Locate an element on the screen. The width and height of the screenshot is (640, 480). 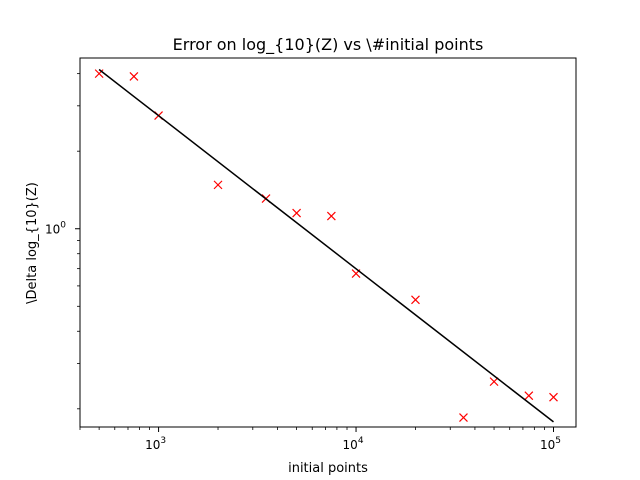
chart-title: Error on log_{10}(Z) vs \#initial points is located at coordinates (328, 45).